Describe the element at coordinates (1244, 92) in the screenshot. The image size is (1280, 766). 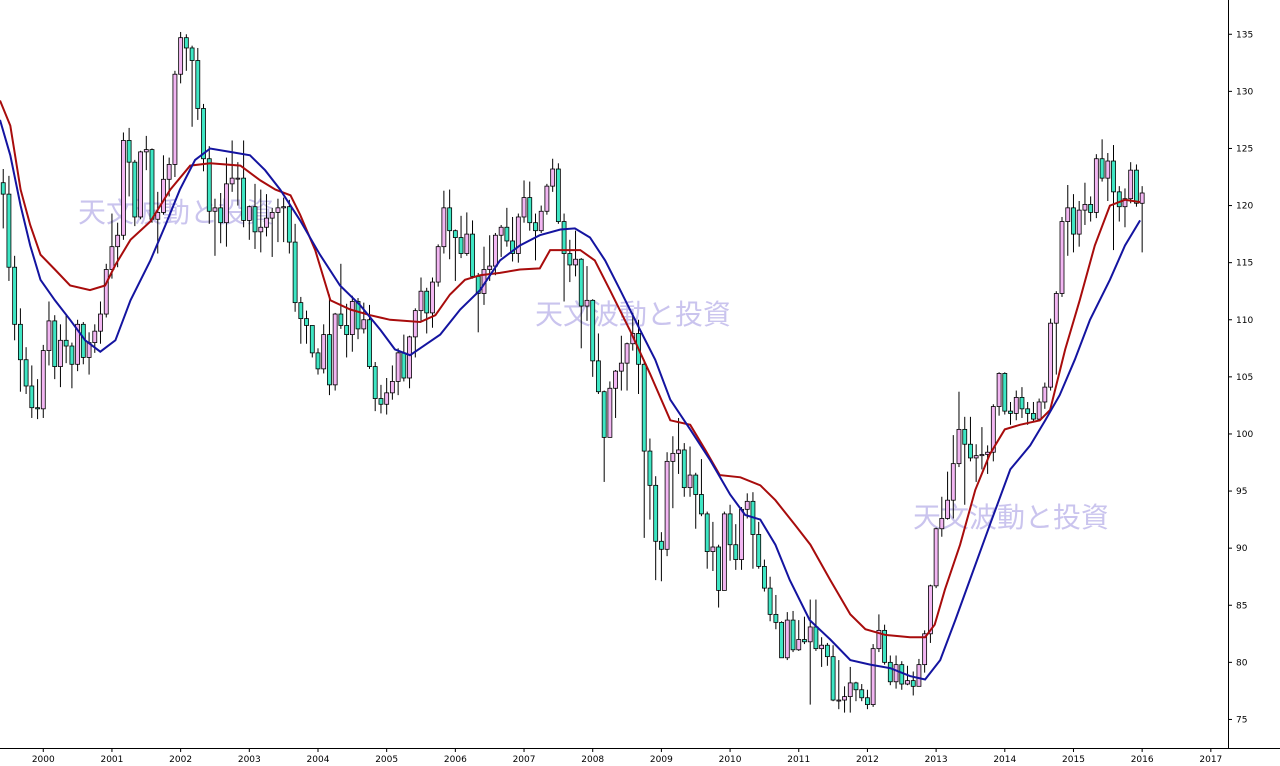
I see `y-tick-label: 130` at that location.